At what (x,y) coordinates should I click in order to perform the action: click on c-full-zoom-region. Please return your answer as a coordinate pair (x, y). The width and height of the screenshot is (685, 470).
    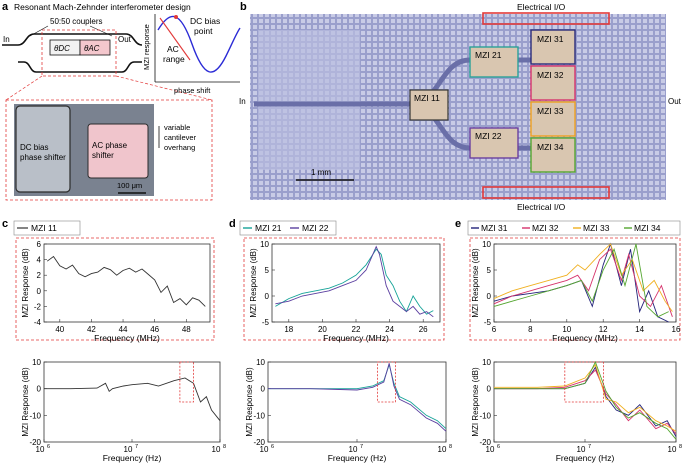
    Looking at the image, I should click on (186, 382).